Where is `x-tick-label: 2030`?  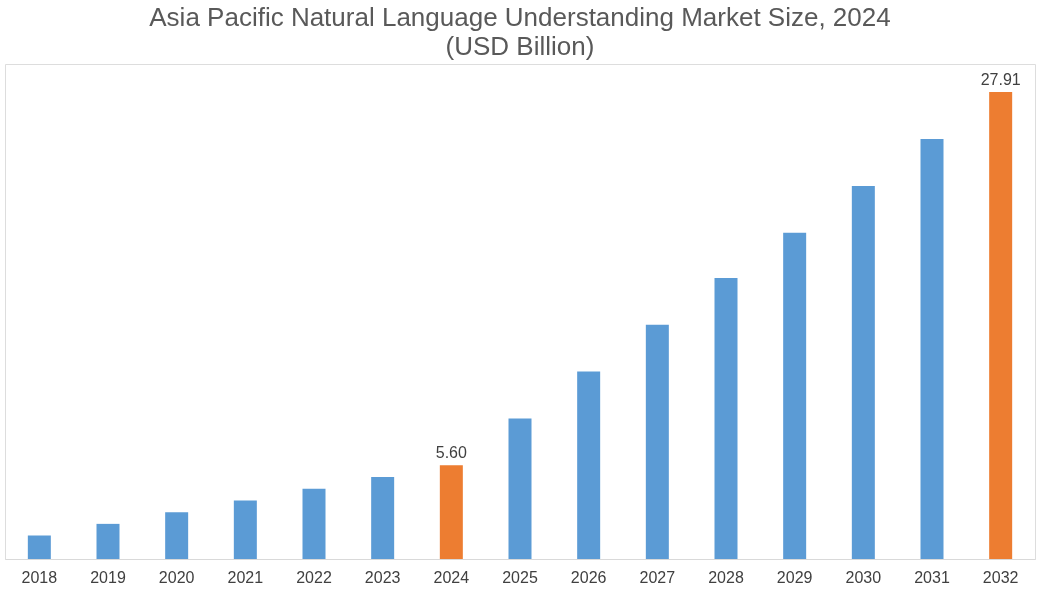
x-tick-label: 2030 is located at coordinates (863, 577).